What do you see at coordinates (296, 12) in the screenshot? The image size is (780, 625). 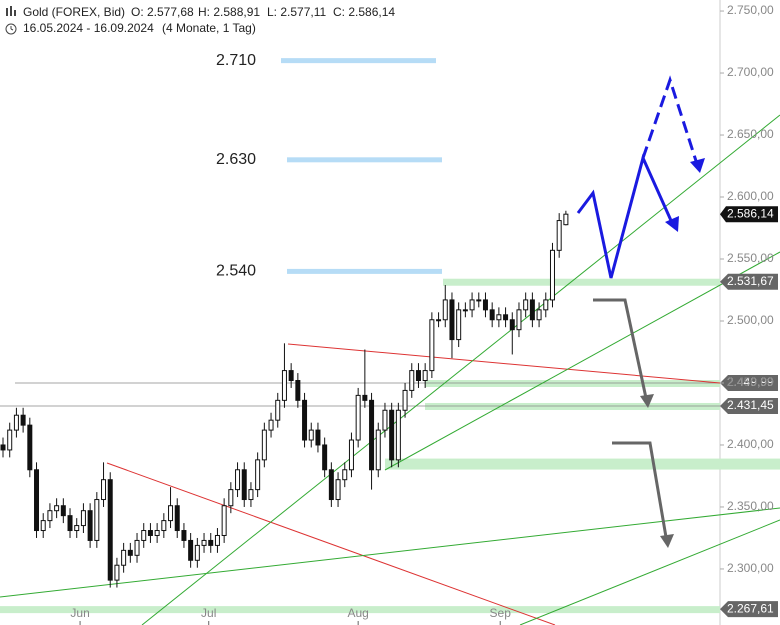 I see `header-low: L: 2.577,11` at bounding box center [296, 12].